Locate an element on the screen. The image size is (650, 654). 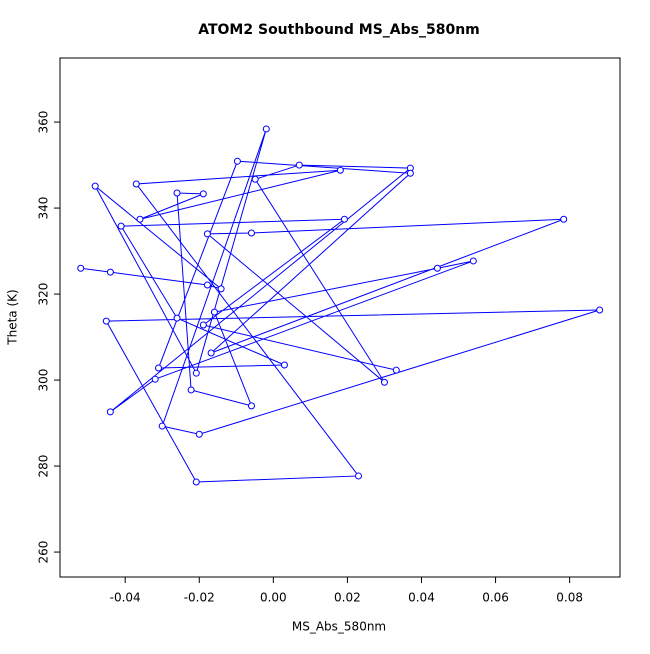
y-tick-label: 300 is located at coordinates (44, 380).